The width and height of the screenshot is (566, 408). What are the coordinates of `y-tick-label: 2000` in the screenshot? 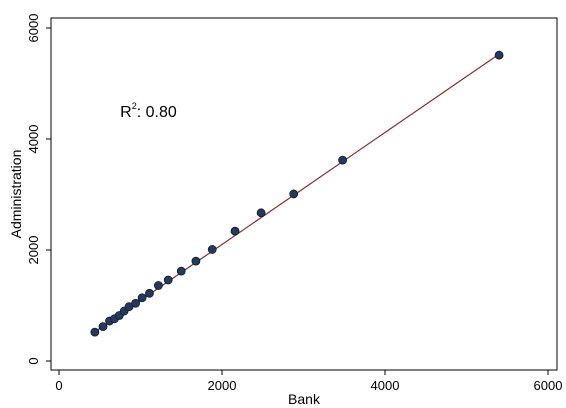 It's located at (33, 250).